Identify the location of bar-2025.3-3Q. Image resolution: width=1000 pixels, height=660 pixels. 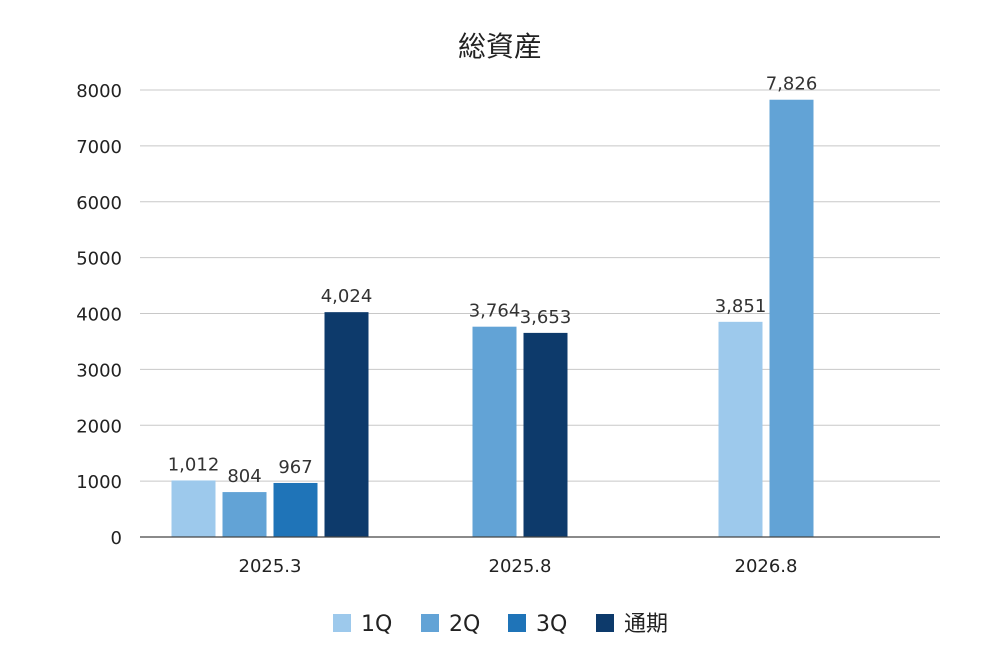
(295, 509).